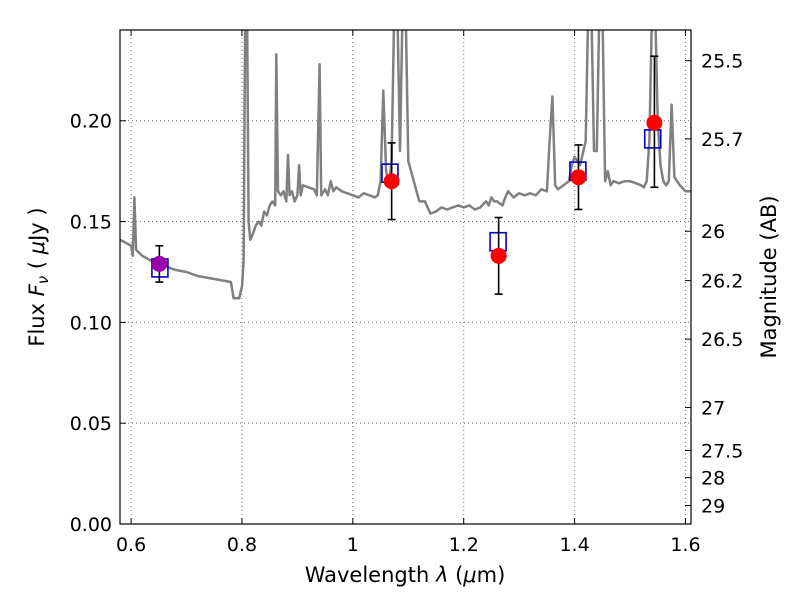 The height and width of the screenshot is (600, 800). I want to click on x-tick-label: 1.4, so click(574, 545).